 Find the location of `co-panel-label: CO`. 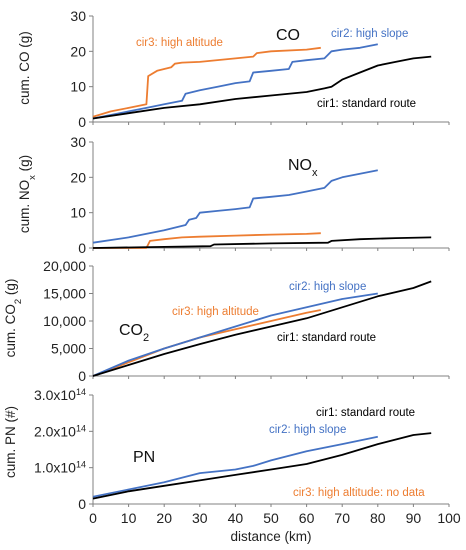

co-panel-label: CO is located at coordinates (288, 35).